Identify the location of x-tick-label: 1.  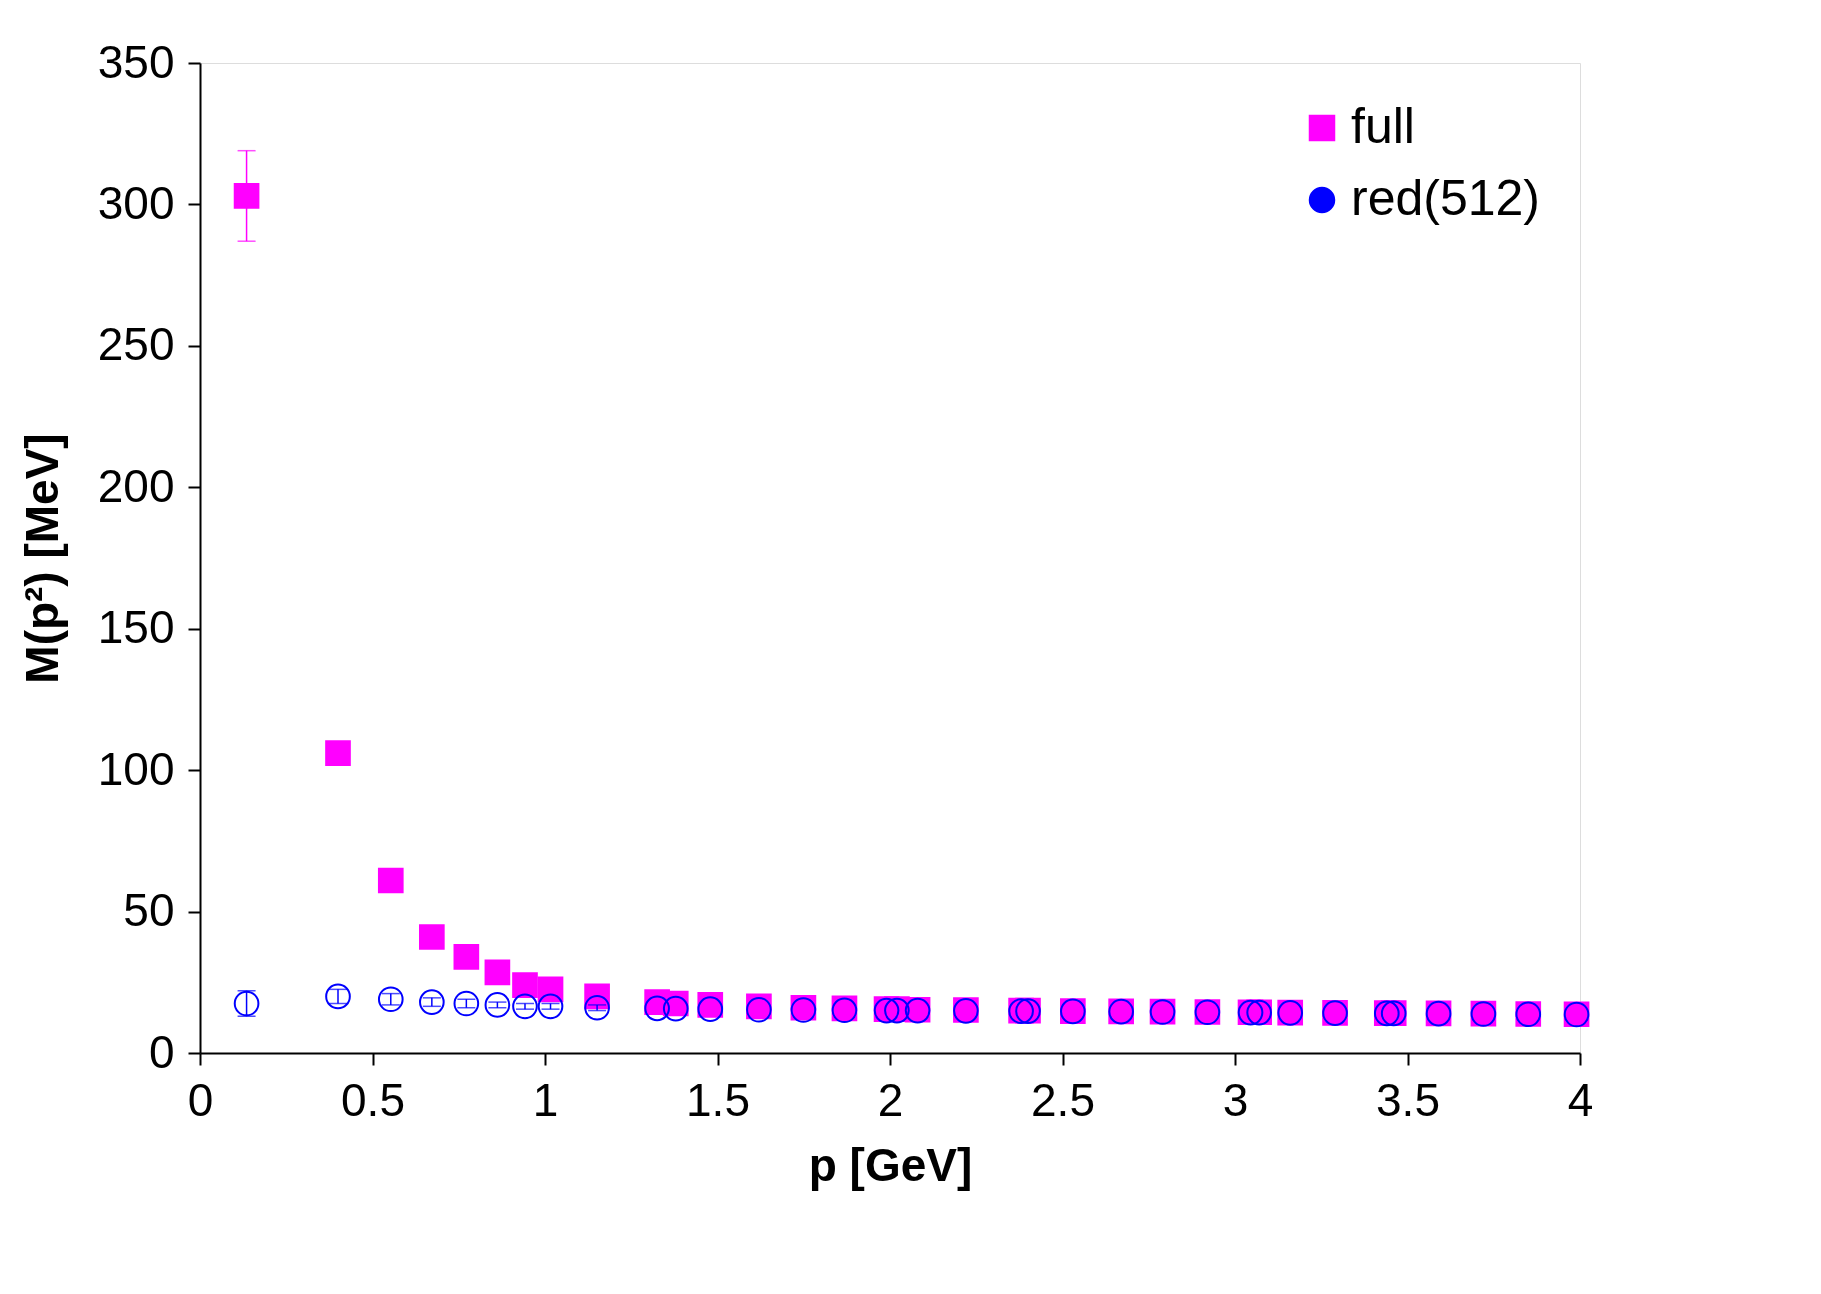
(545, 1099).